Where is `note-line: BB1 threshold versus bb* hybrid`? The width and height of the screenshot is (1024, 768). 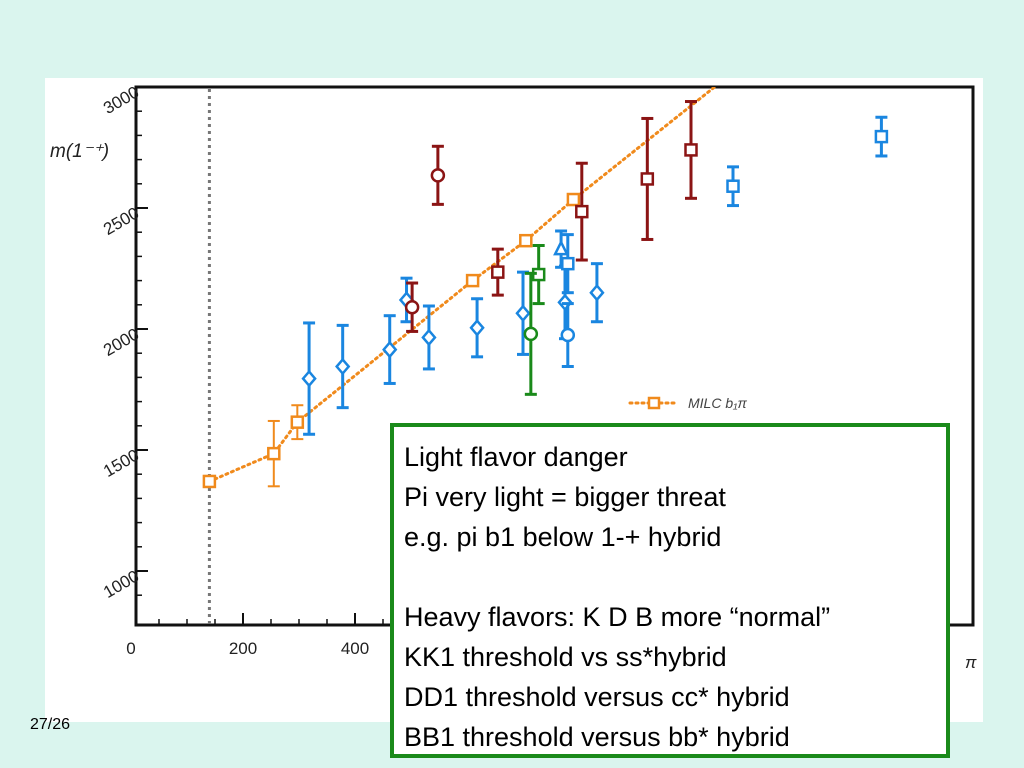
note-line: BB1 threshold versus bb* hybrid is located at coordinates (597, 737).